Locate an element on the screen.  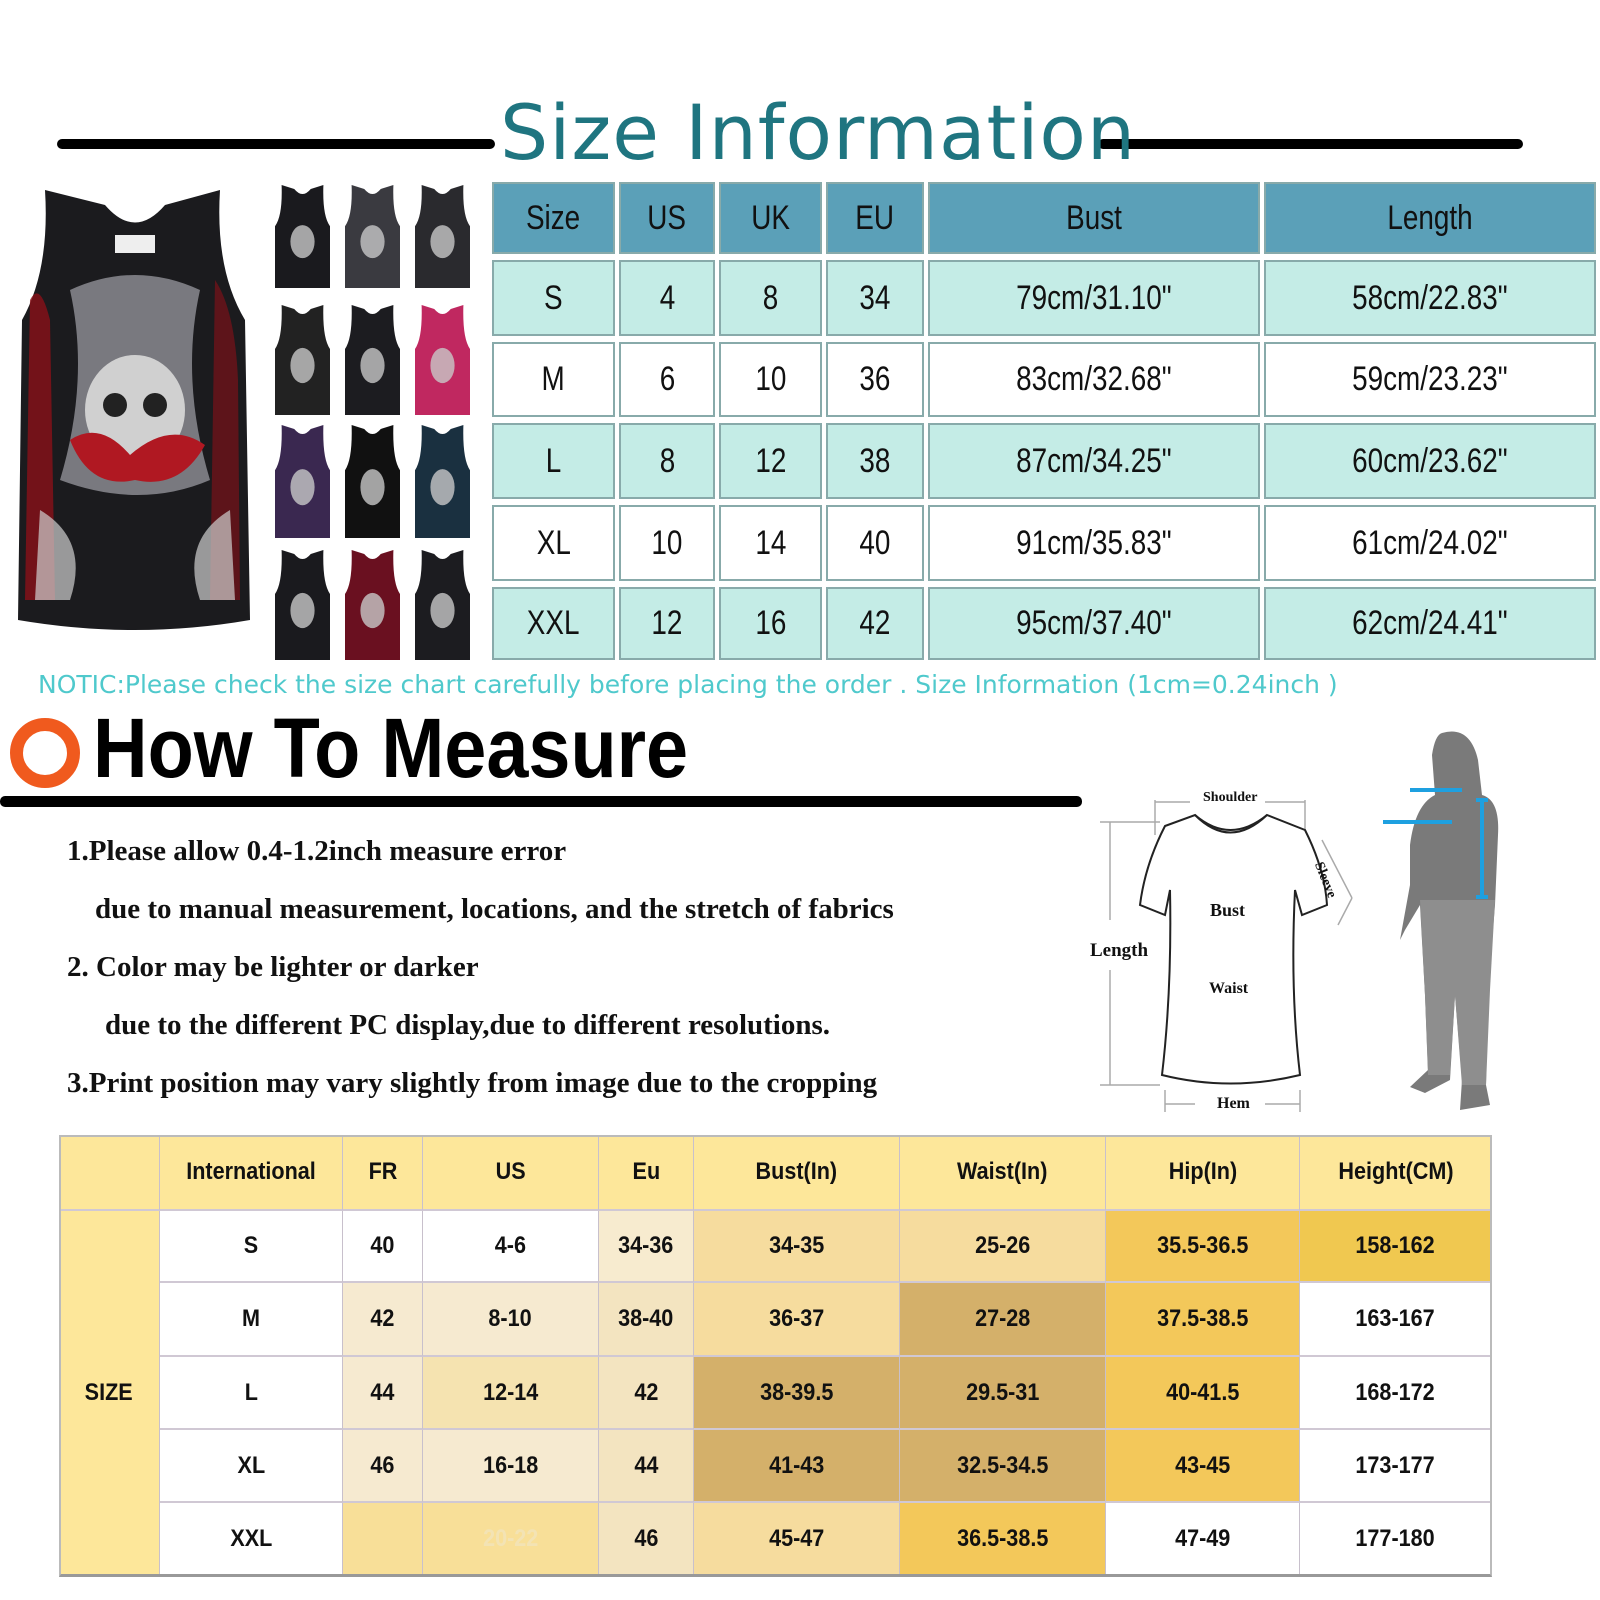
size-table-header: Size is located at coordinates (553, 218).